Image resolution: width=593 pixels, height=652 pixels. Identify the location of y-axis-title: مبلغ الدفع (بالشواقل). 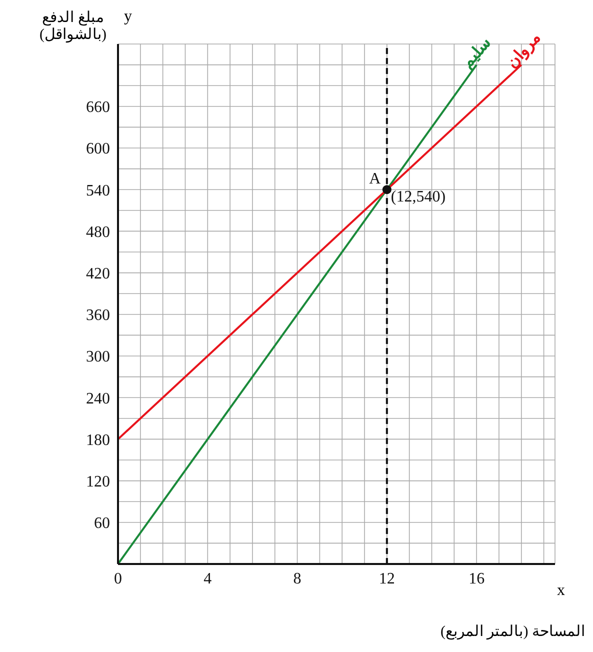
(73, 26).